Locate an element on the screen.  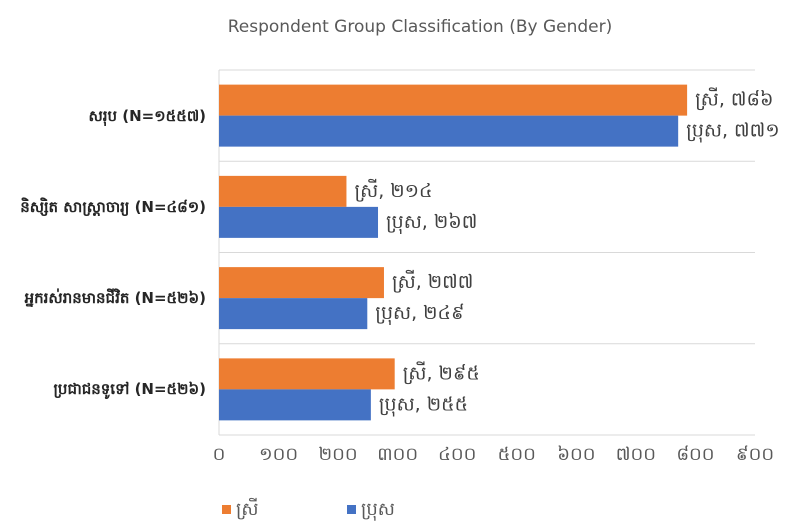
x-tick-label: ៧០០ is located at coordinates (636, 454).